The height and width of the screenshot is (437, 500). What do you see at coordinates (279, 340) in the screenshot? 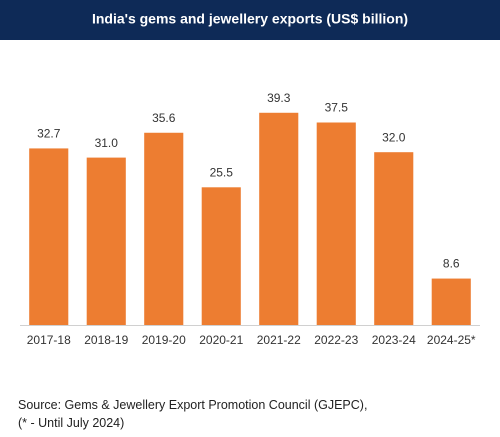
I see `x-tick-label: 2021-22` at bounding box center [279, 340].